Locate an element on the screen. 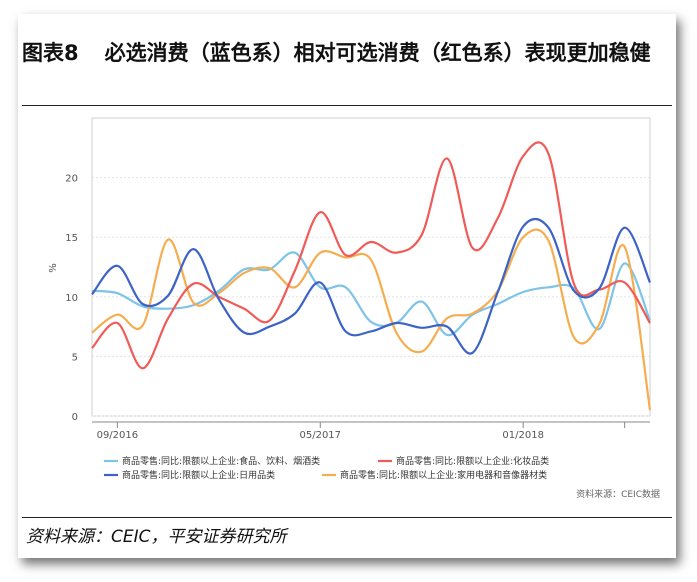  figure-number: 图表8 is located at coordinates (50, 53).